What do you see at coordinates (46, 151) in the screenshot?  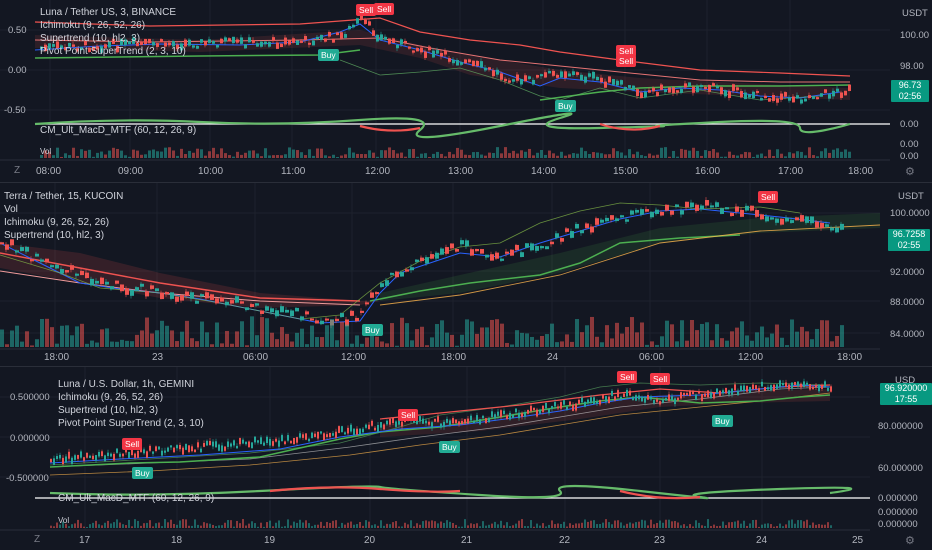 I see `pane-1-vol-legend: Vol` at bounding box center [46, 151].